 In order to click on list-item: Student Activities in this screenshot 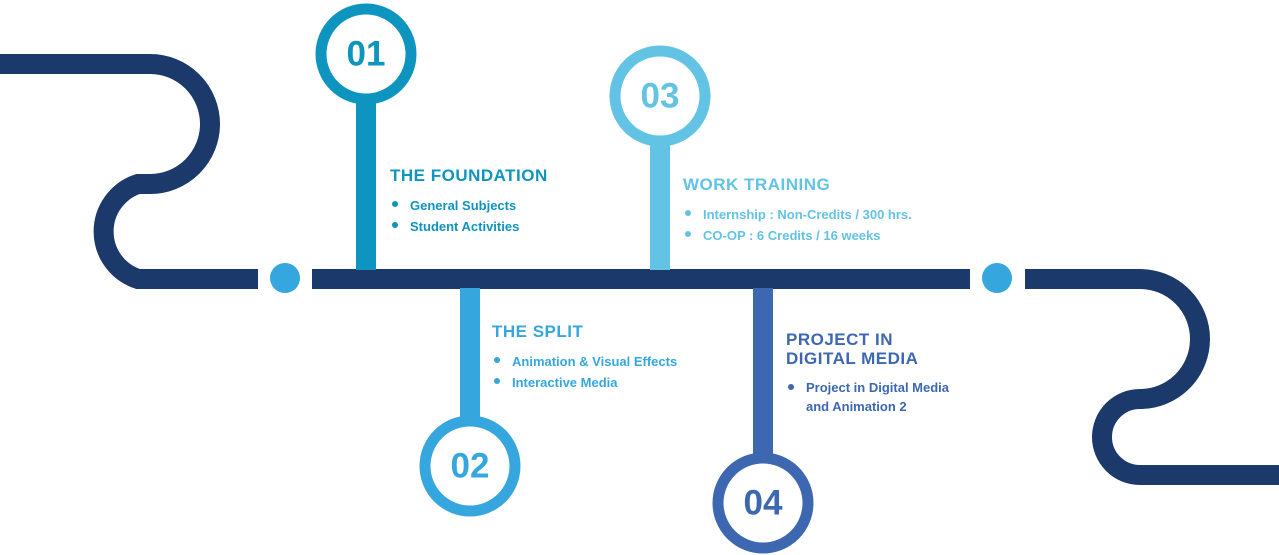, I will do `click(469, 226)`.